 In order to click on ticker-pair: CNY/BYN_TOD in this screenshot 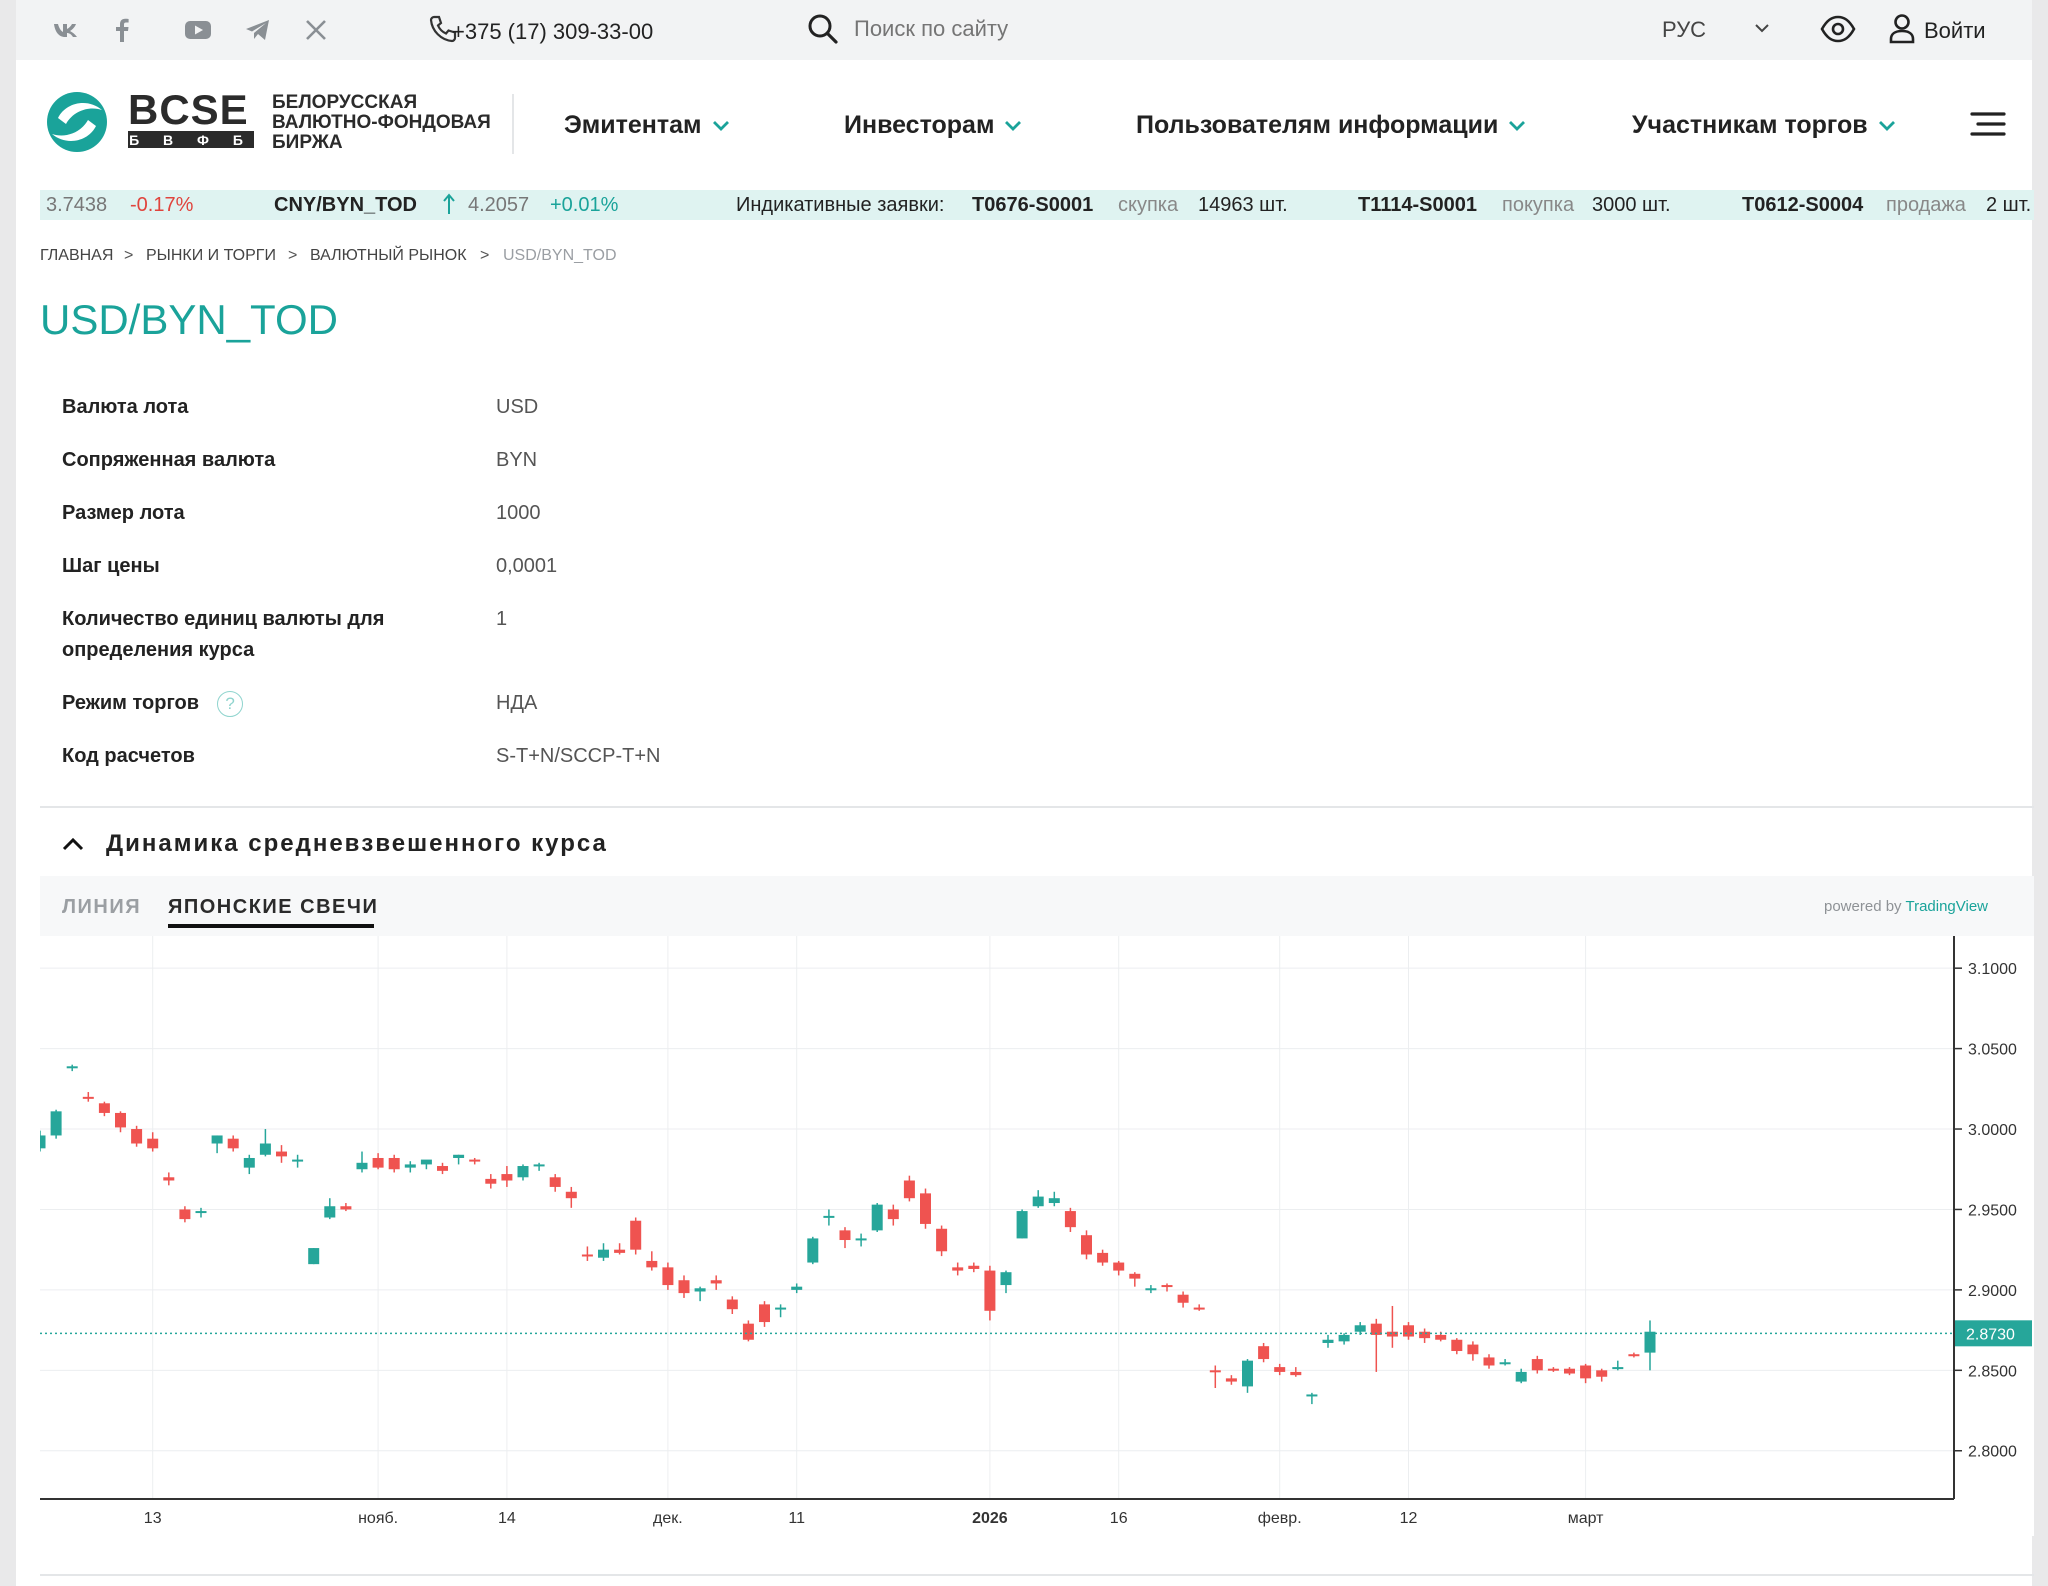, I will do `click(345, 205)`.